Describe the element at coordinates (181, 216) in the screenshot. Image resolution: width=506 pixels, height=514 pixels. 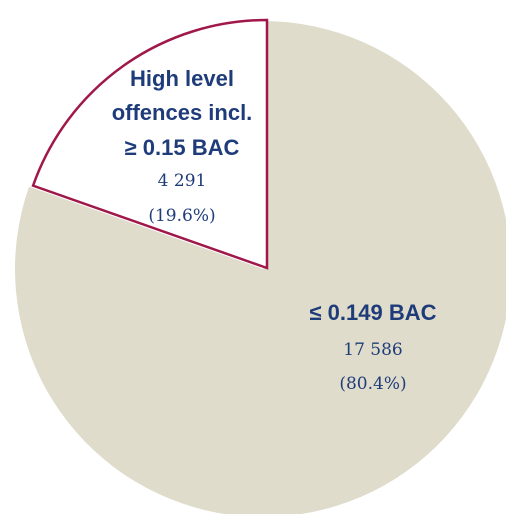
I see `high-level-percent: (19.6%)` at that location.